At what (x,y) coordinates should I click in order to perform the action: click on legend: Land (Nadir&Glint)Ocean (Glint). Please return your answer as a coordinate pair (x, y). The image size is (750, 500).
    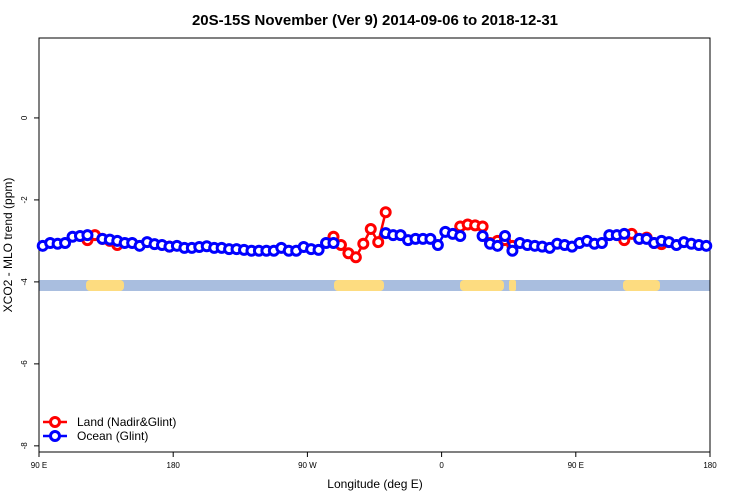
    Looking at the image, I should click on (109, 429).